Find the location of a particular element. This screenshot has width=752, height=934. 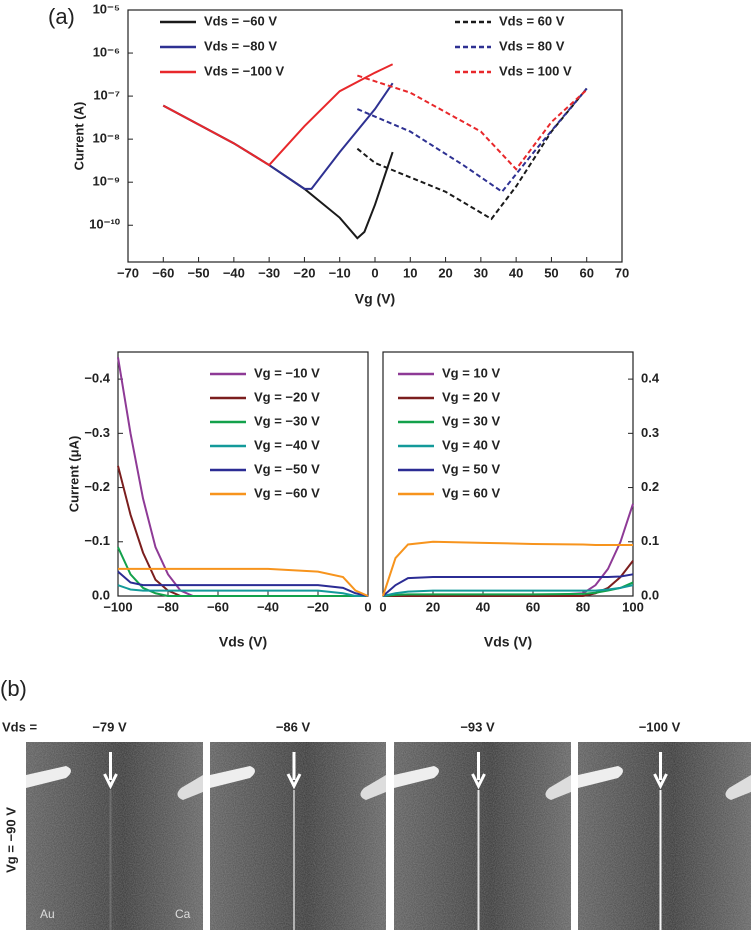

electrode-label: Au is located at coordinates (47, 914).